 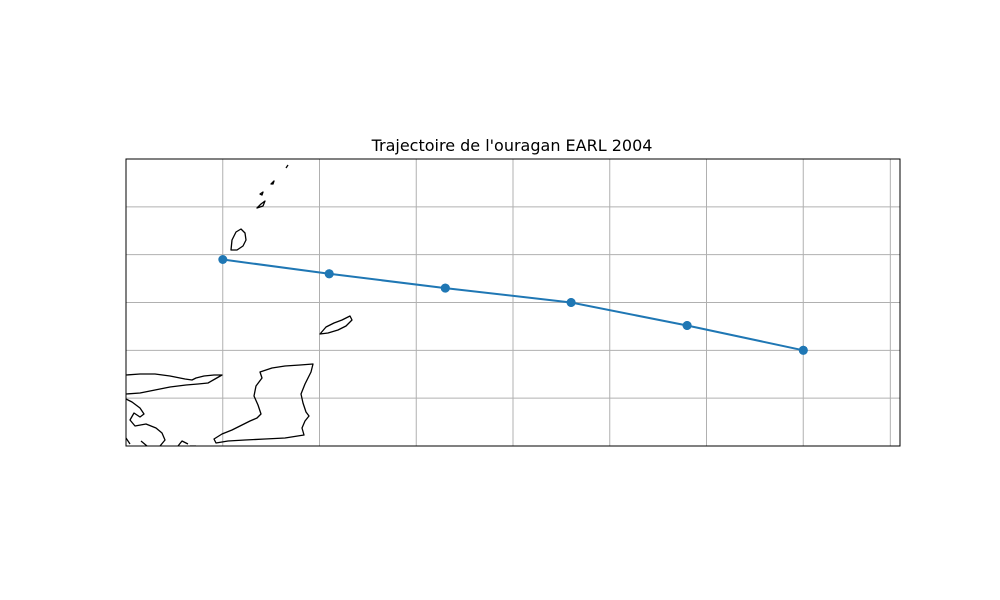 I want to click on track-points, so click(x=513, y=305).